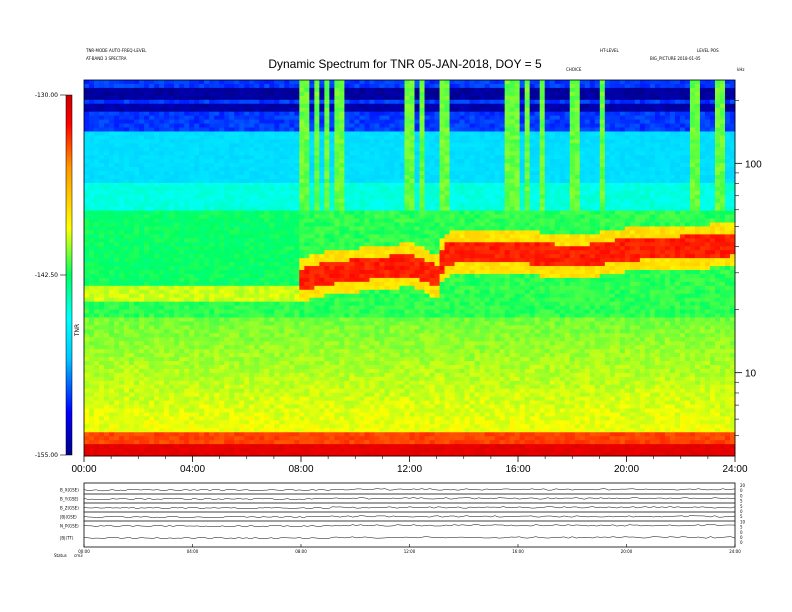 The width and height of the screenshot is (792, 612). Describe the element at coordinates (116, 50) in the screenshot. I see `header-left-line1: TNR-MODE AUTO-FREQ-LEVEL` at that location.